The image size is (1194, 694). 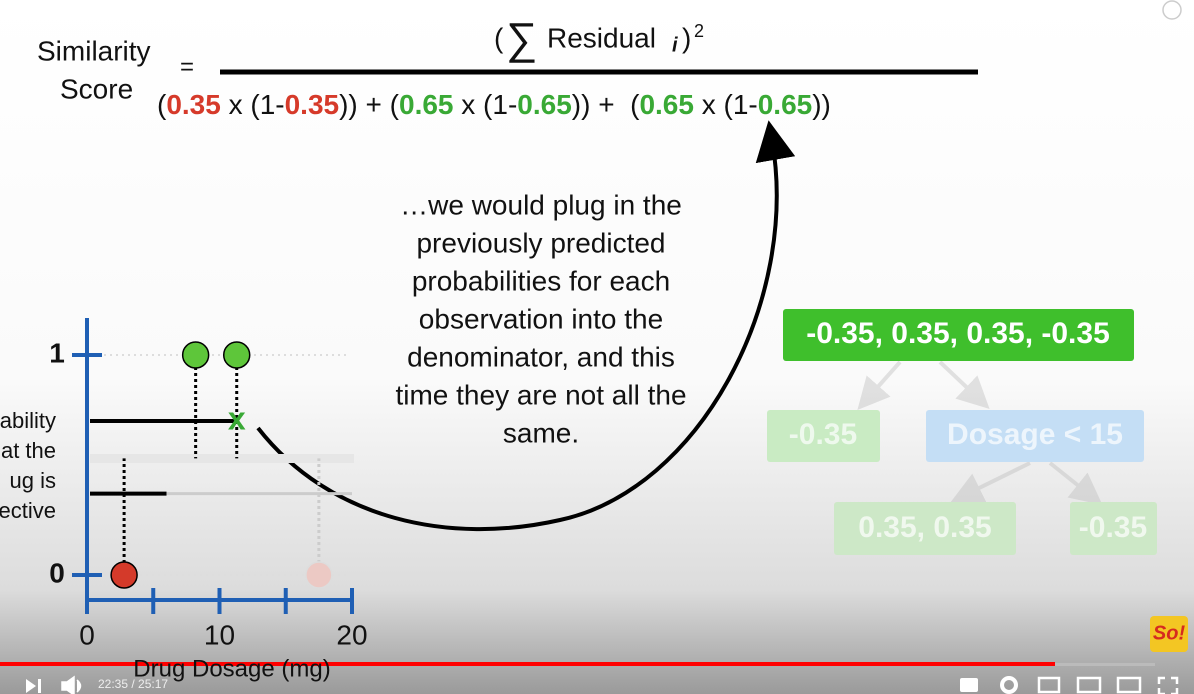 I want to click on time-display: 22:35 / 25:17, so click(x=133, y=684).